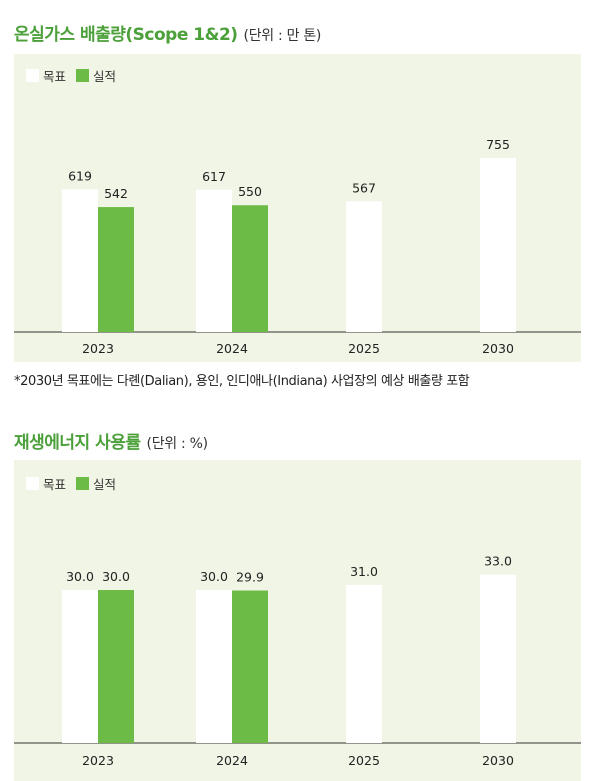 This screenshot has height=781, width=595. I want to click on chart2-bar-target-2025, so click(364, 663).